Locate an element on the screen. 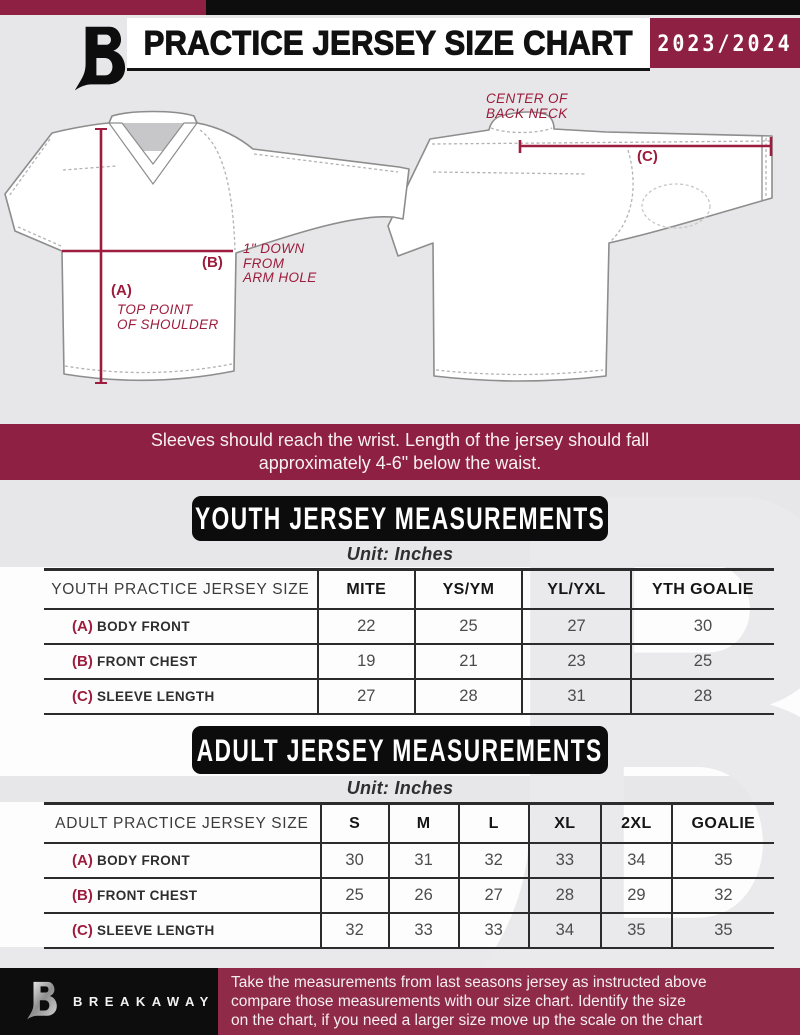 This screenshot has height=1035, width=800. size-column-header: XL is located at coordinates (564, 823).